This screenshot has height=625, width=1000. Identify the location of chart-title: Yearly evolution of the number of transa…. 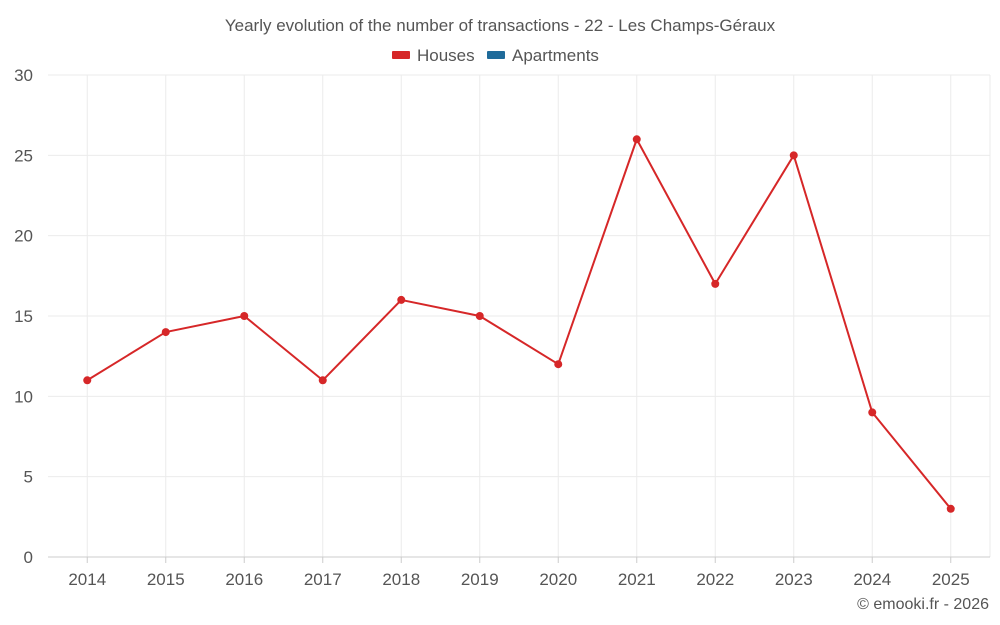
(500, 25).